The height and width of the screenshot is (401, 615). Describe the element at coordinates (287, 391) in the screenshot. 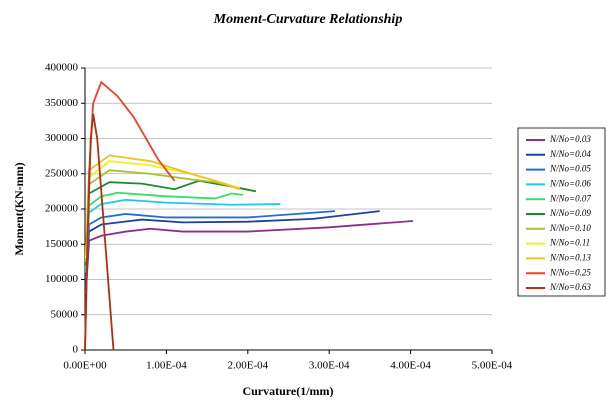

I see `x-axis-title: Curvature(1/mm)` at that location.